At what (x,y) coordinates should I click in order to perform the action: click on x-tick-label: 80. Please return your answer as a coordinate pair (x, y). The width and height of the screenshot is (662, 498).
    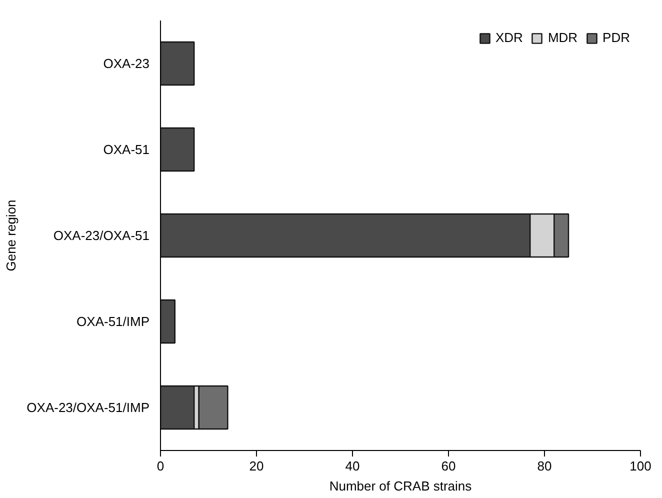
    Looking at the image, I should click on (544, 466).